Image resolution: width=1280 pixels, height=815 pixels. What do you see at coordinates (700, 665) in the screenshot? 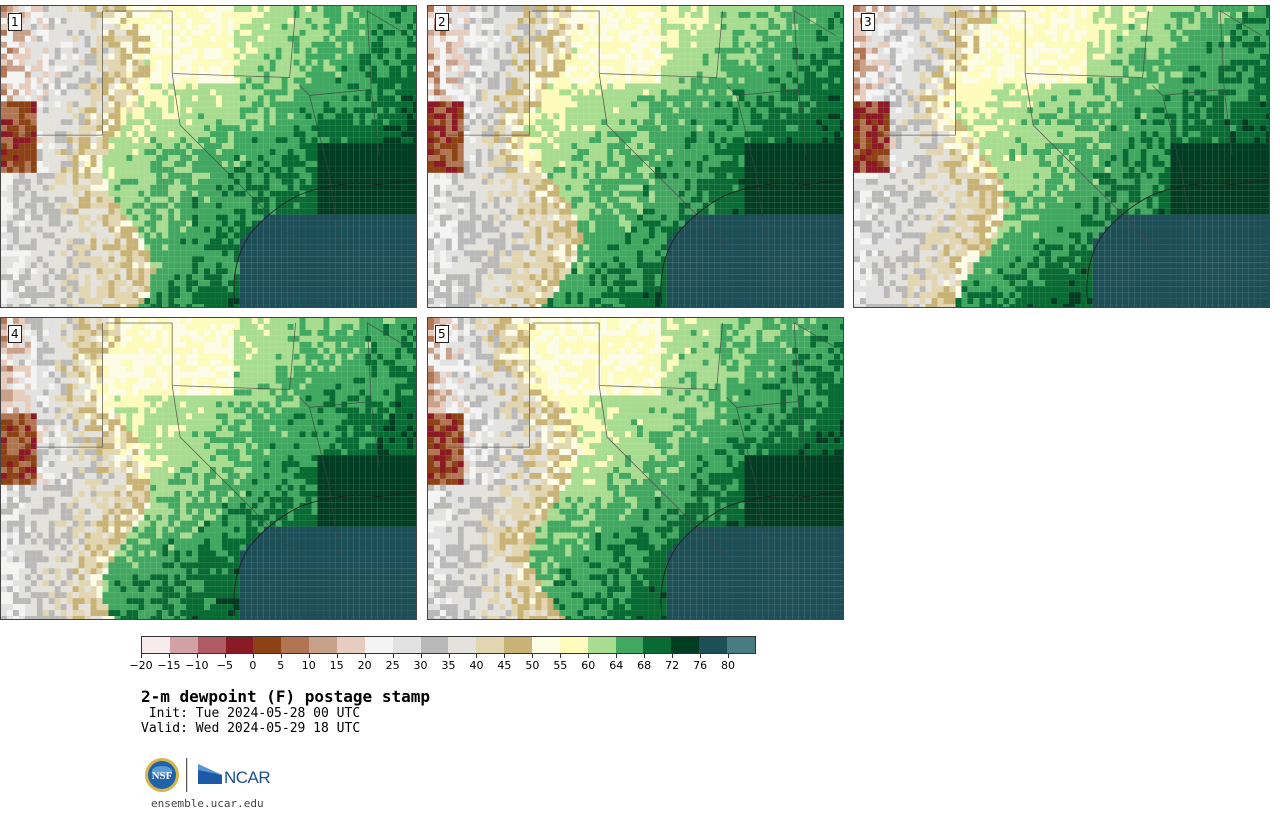
I see `colorbar-tick-label: 76` at bounding box center [700, 665].